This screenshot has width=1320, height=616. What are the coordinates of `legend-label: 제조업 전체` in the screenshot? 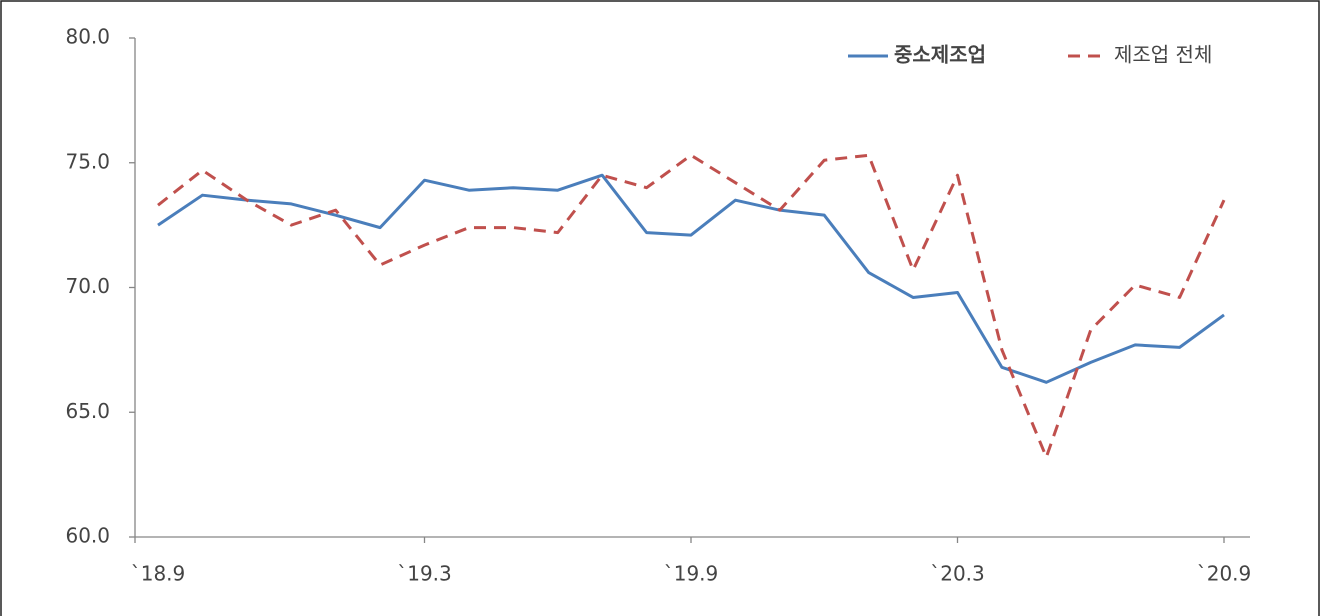 It's located at (1163, 55).